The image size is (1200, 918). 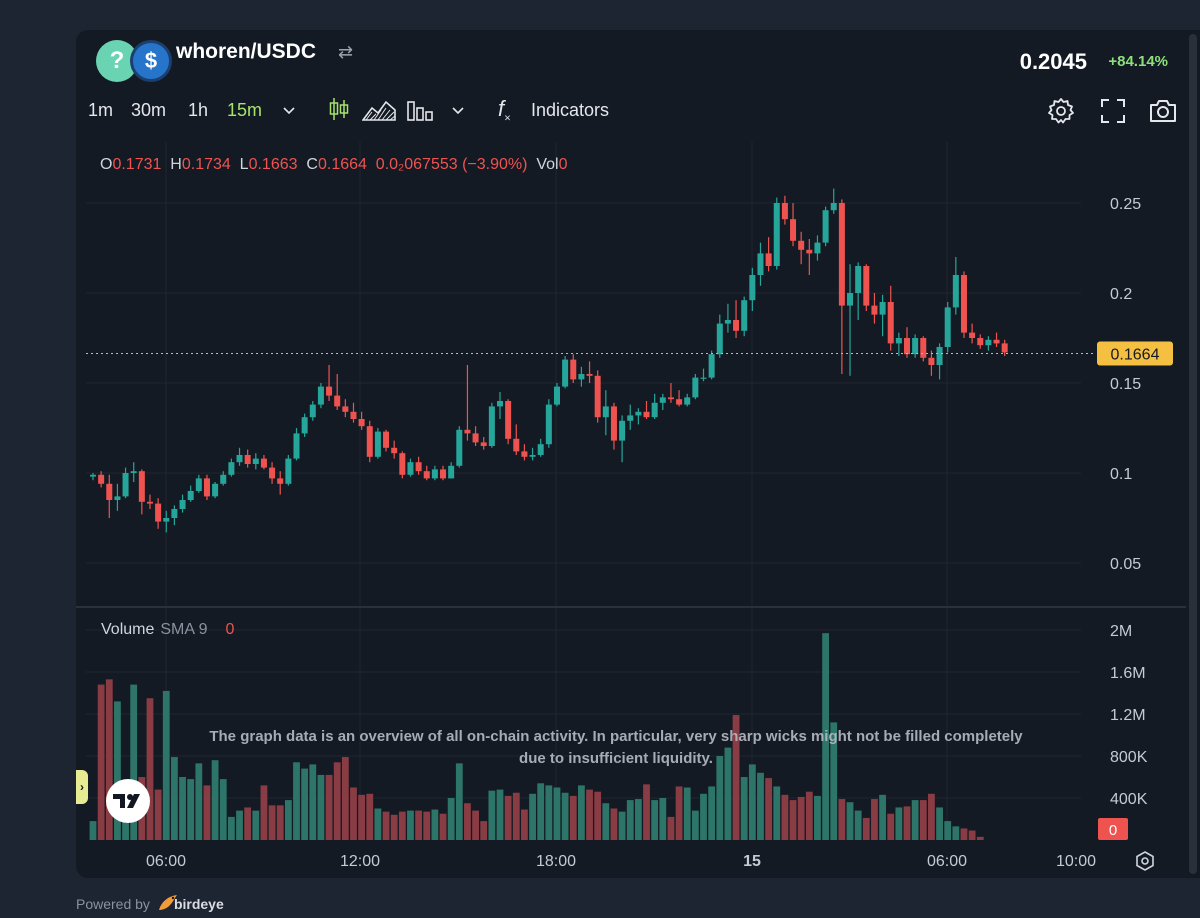 I want to click on volume-last-label: 0, so click(x=1113, y=830).